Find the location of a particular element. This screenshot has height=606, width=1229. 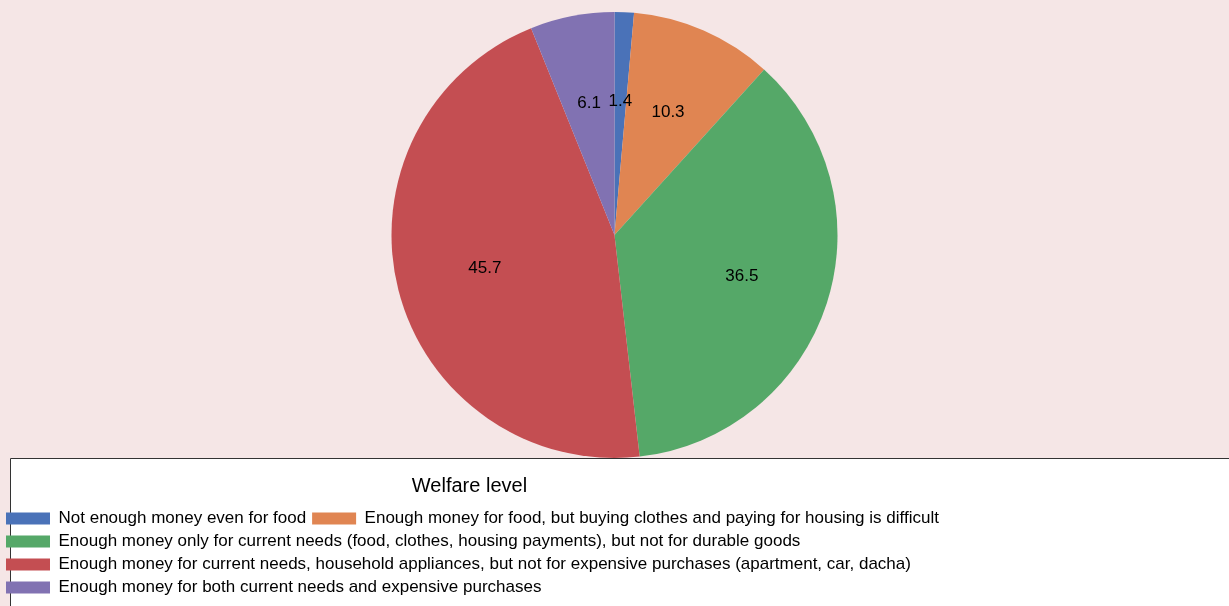

legend-label: Enough money for current needs, household appliances, but not for expensive purchases (apartment, car, dacha) is located at coordinates (484, 564).